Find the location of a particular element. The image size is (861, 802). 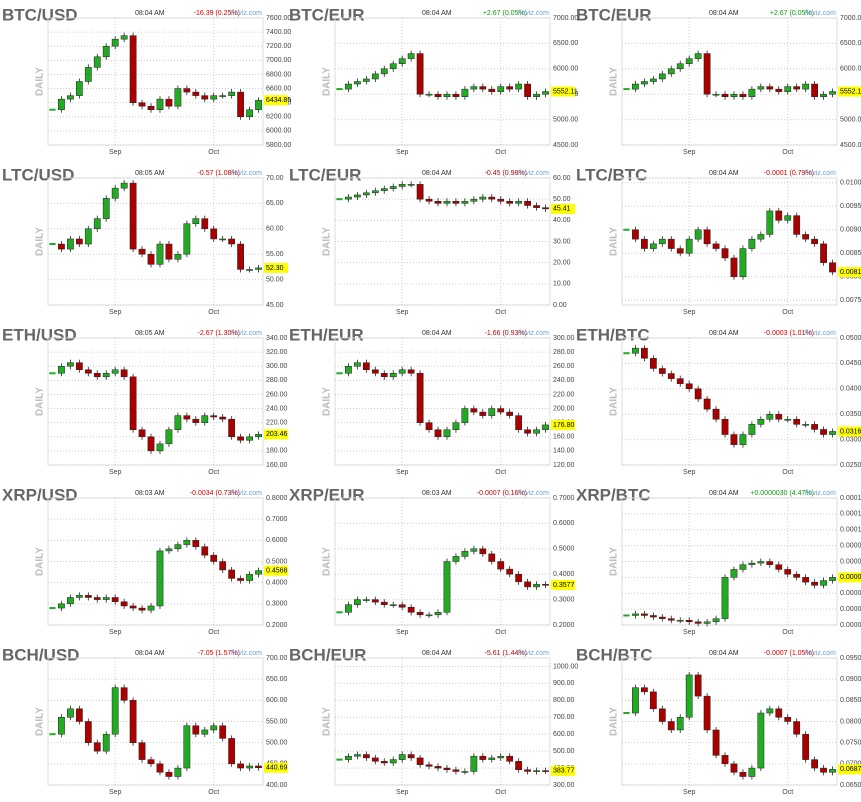

y-tick-label: 6500.00 is located at coordinates (850, 43).